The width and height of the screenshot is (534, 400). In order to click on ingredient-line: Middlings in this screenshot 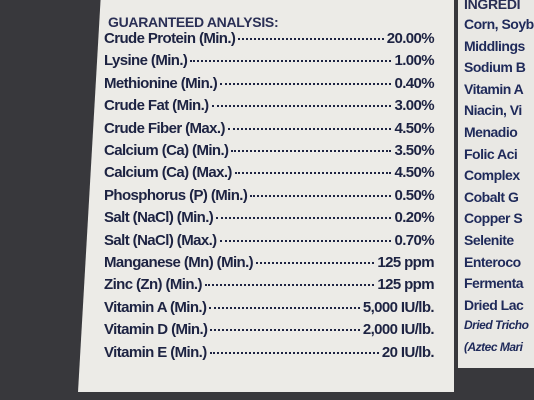, I will do `click(494, 45)`.